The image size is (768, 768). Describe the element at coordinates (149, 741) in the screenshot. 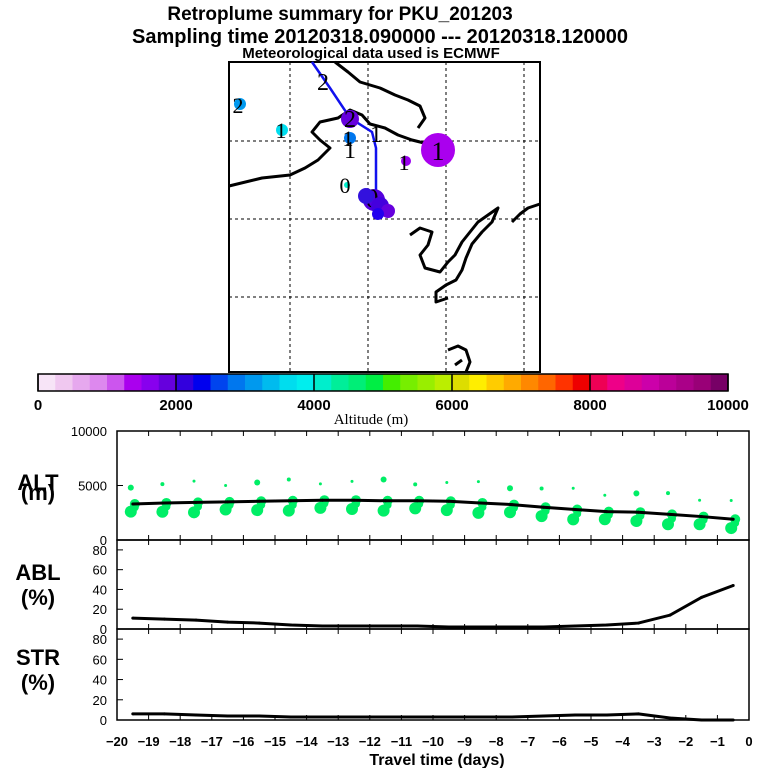

I see `x-tick-label: −19` at that location.